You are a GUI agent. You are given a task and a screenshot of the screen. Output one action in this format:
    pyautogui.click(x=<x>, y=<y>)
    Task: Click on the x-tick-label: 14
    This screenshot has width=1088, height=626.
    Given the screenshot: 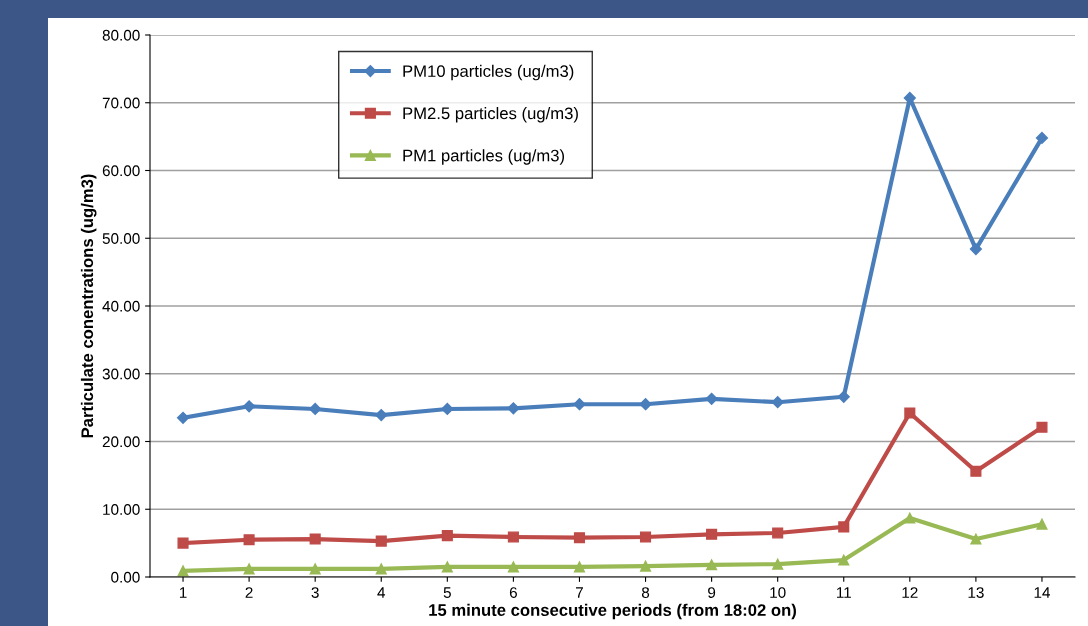 What is the action you would take?
    pyautogui.click(x=1042, y=592)
    